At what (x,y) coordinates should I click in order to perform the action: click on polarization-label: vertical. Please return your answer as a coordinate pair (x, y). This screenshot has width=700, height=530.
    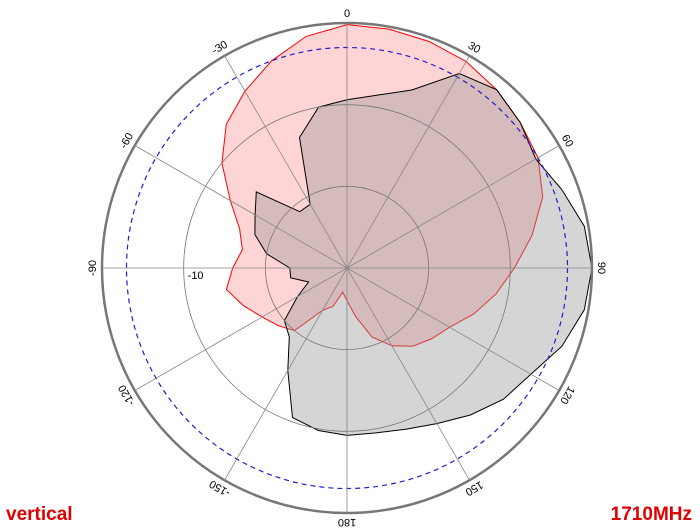
    Looking at the image, I should click on (39, 514).